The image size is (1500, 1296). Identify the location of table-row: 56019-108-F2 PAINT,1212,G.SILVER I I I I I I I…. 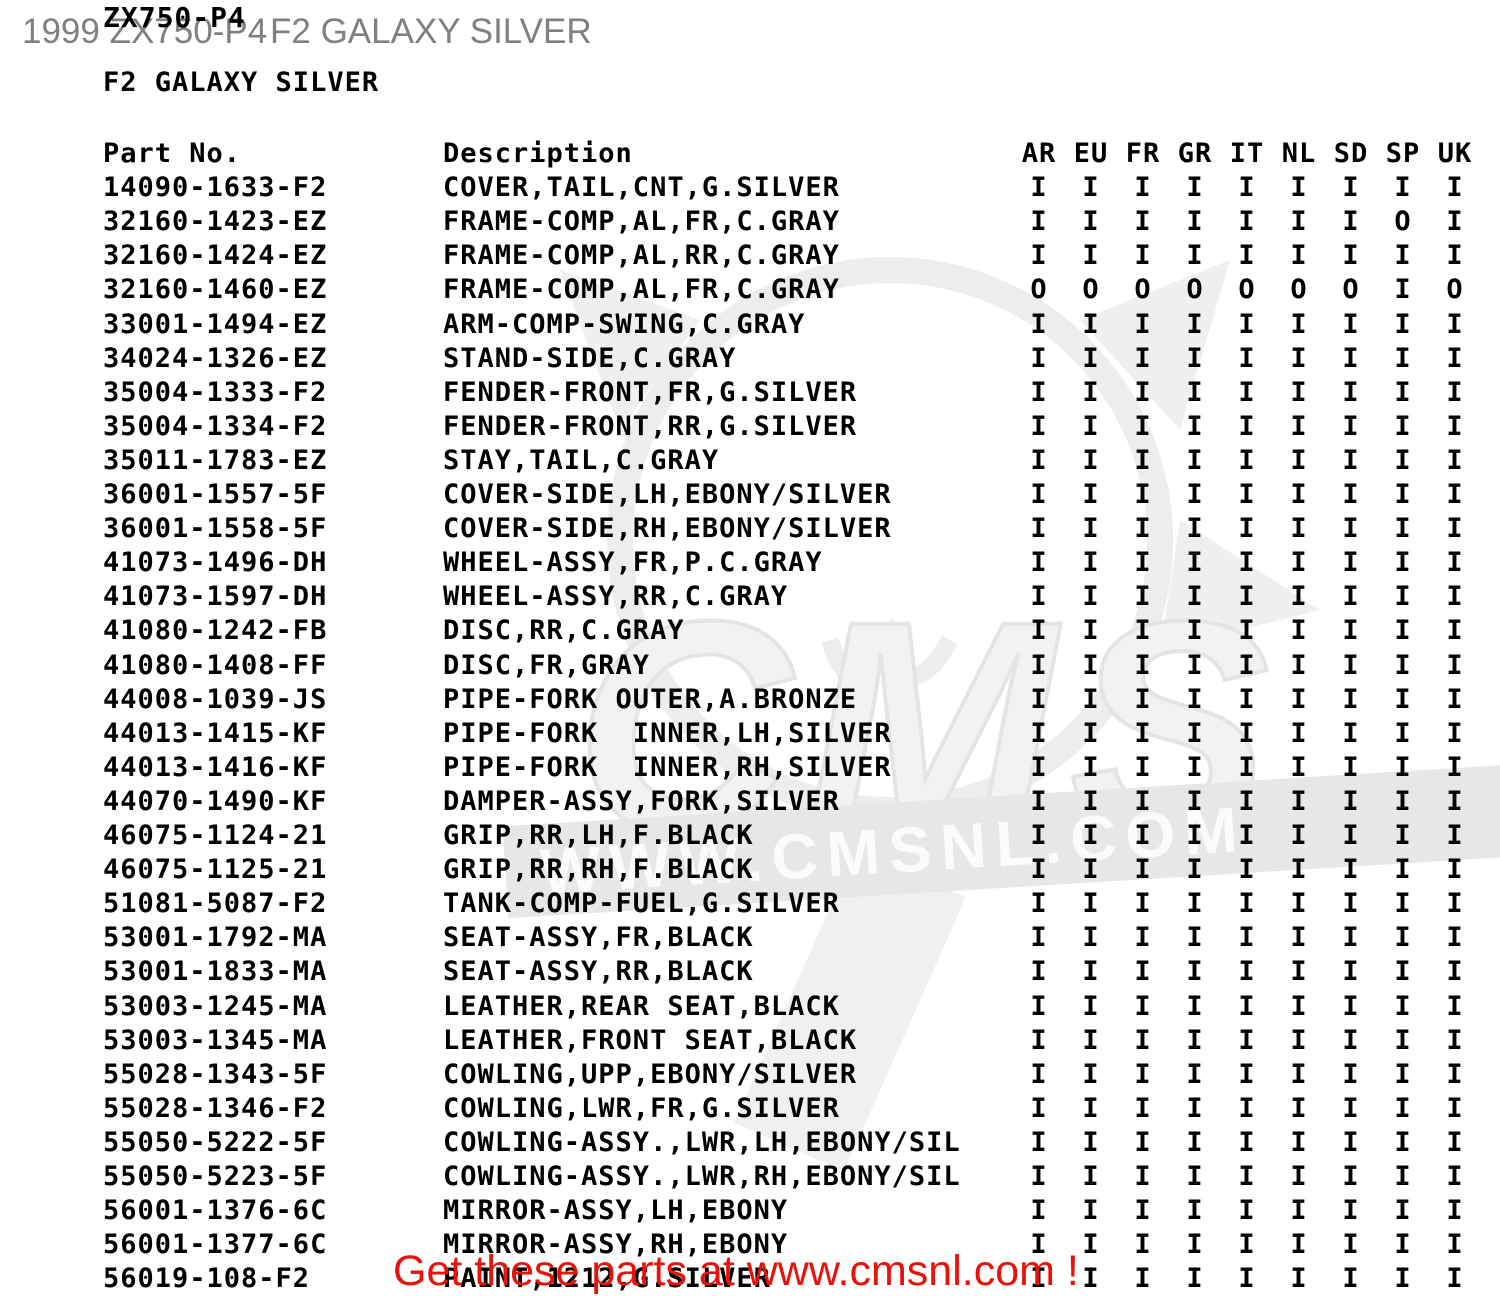
(750, 1279).